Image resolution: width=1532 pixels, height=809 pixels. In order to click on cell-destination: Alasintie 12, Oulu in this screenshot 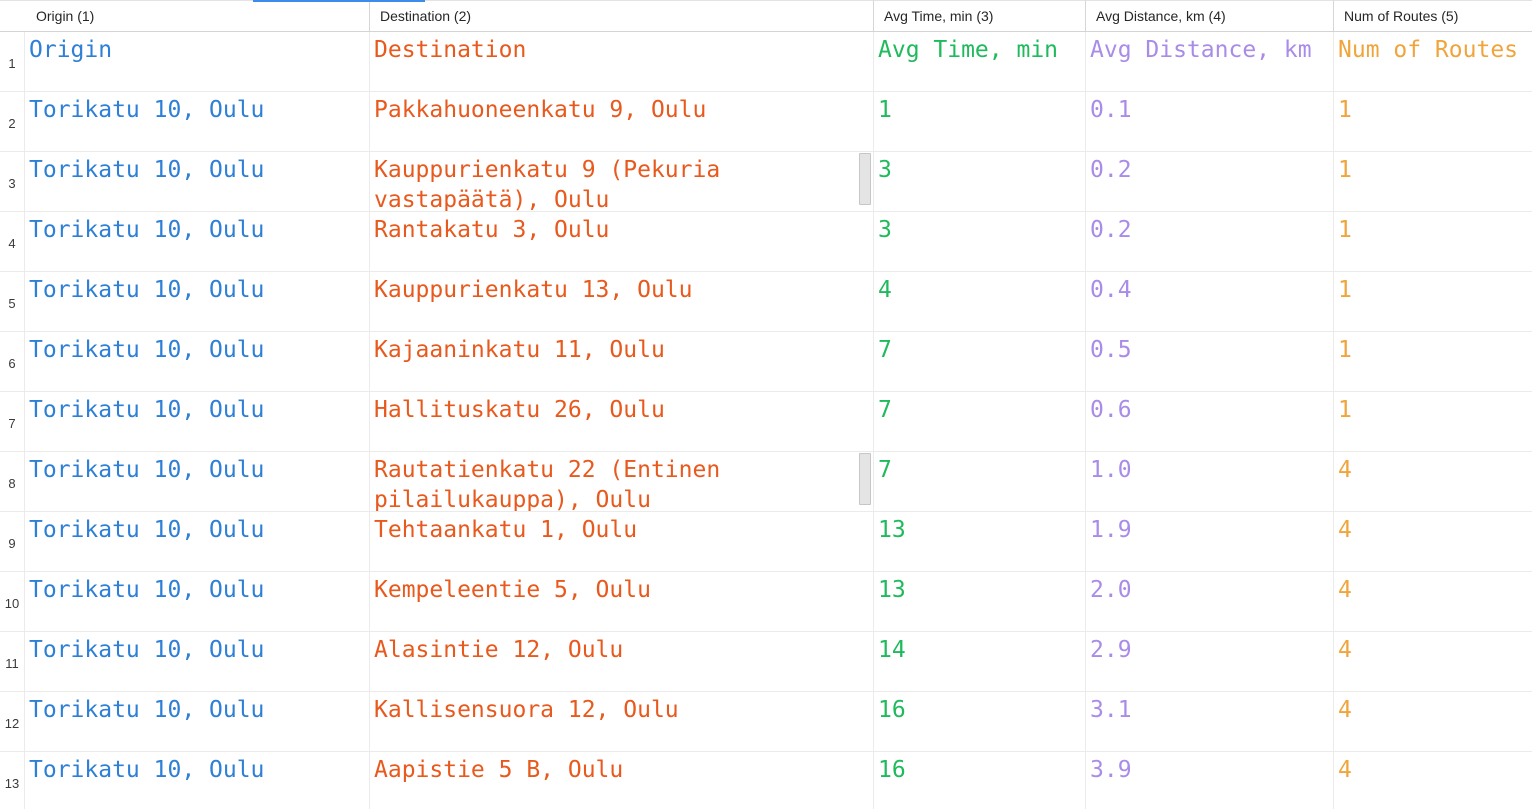, I will do `click(621, 662)`.